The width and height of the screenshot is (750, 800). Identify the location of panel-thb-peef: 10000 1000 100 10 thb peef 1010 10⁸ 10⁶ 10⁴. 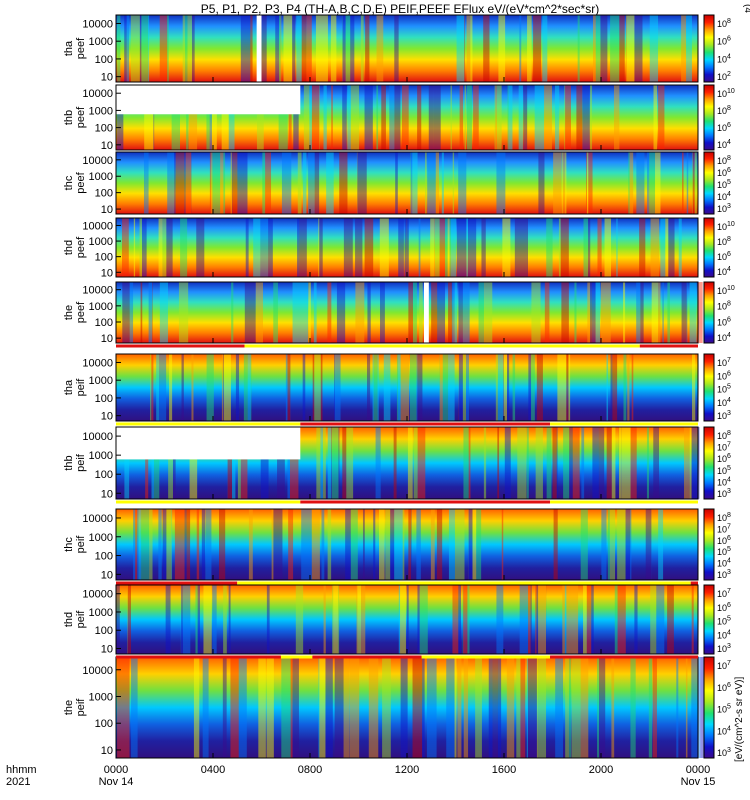
(399, 118).